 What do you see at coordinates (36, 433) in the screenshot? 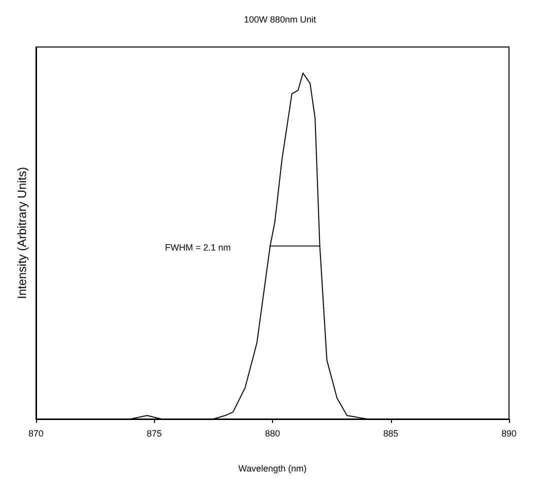
I see `x-tick-label: 870` at bounding box center [36, 433].